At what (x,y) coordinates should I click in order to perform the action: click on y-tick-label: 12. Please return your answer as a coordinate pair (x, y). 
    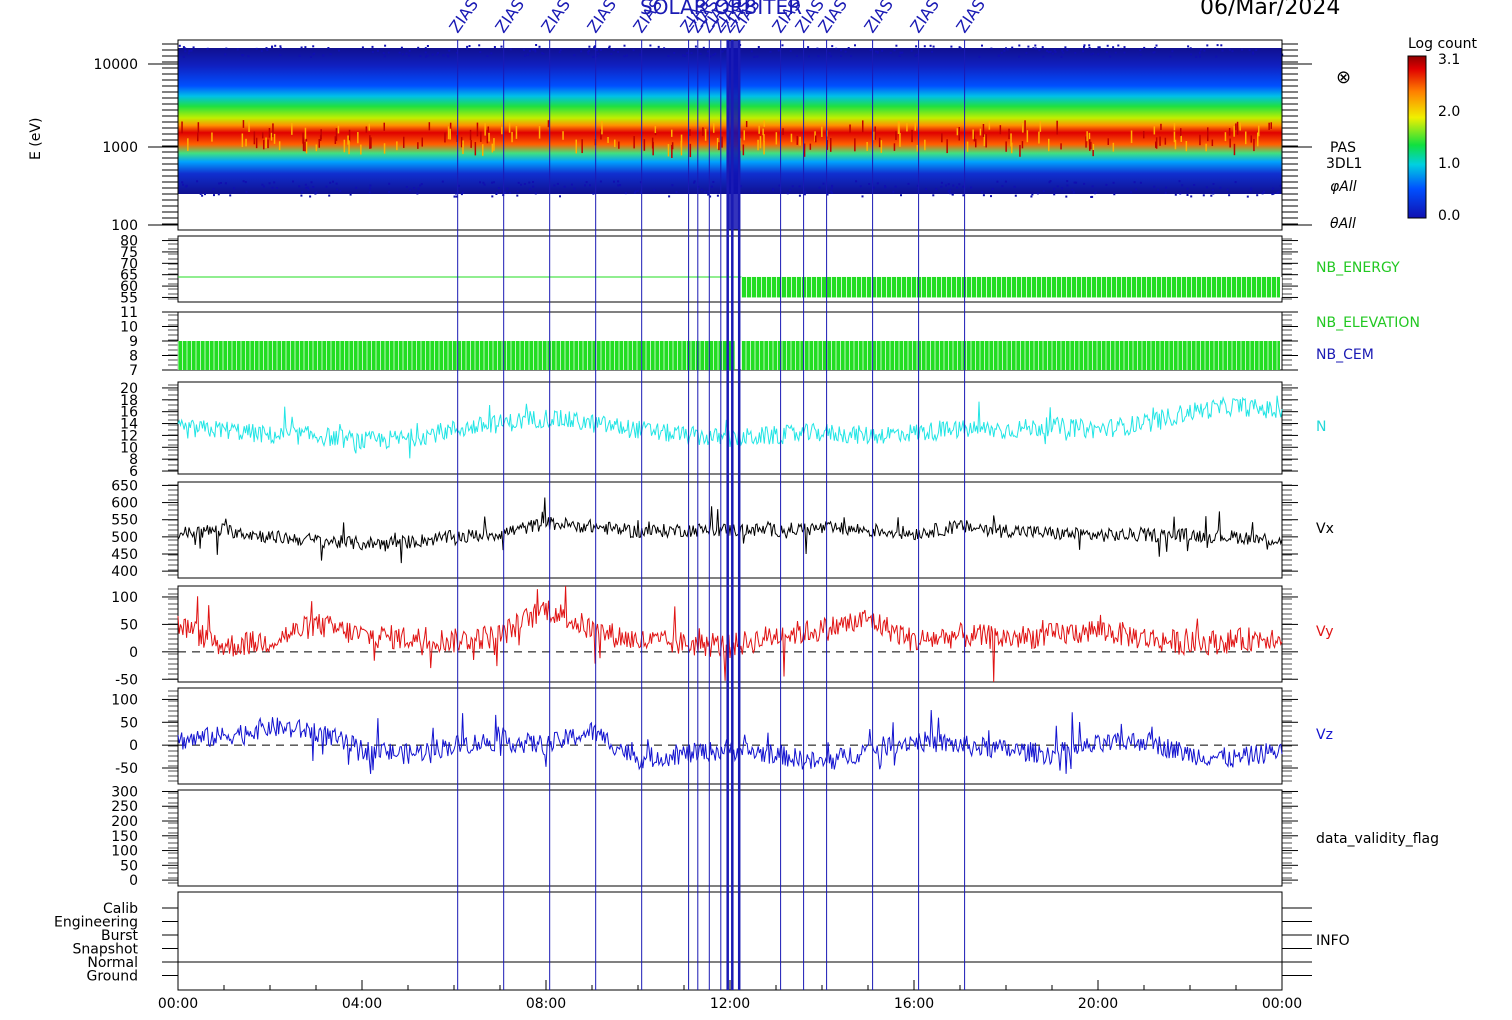
    Looking at the image, I should click on (129, 436).